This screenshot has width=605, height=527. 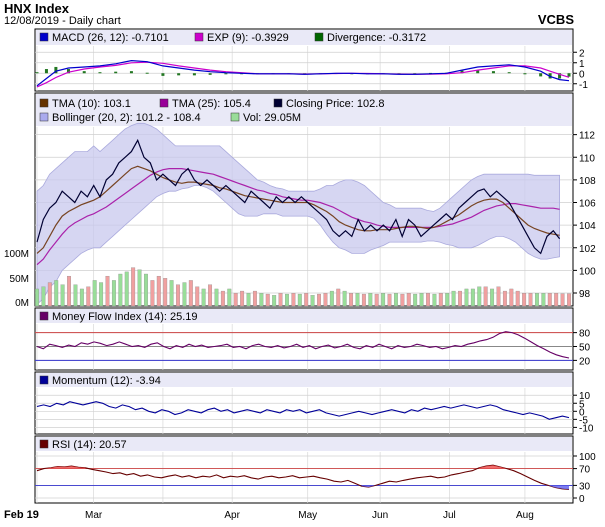 What do you see at coordinates (304, 110) in the screenshot?
I see `price-panel-legend-bg` at bounding box center [304, 110].